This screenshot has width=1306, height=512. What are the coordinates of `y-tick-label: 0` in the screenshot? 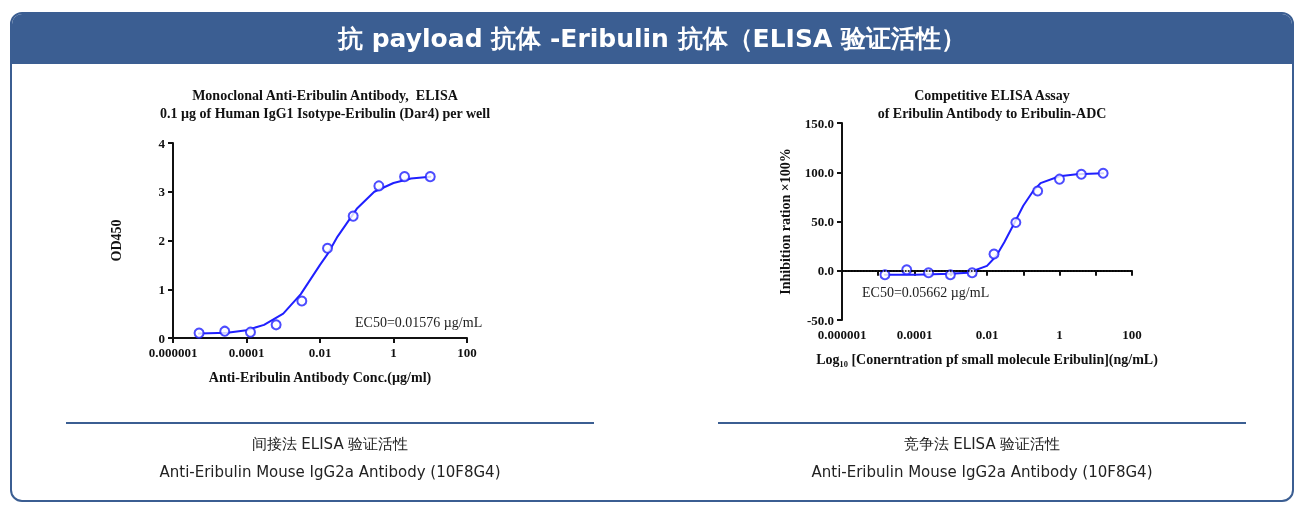 It's located at (161, 338).